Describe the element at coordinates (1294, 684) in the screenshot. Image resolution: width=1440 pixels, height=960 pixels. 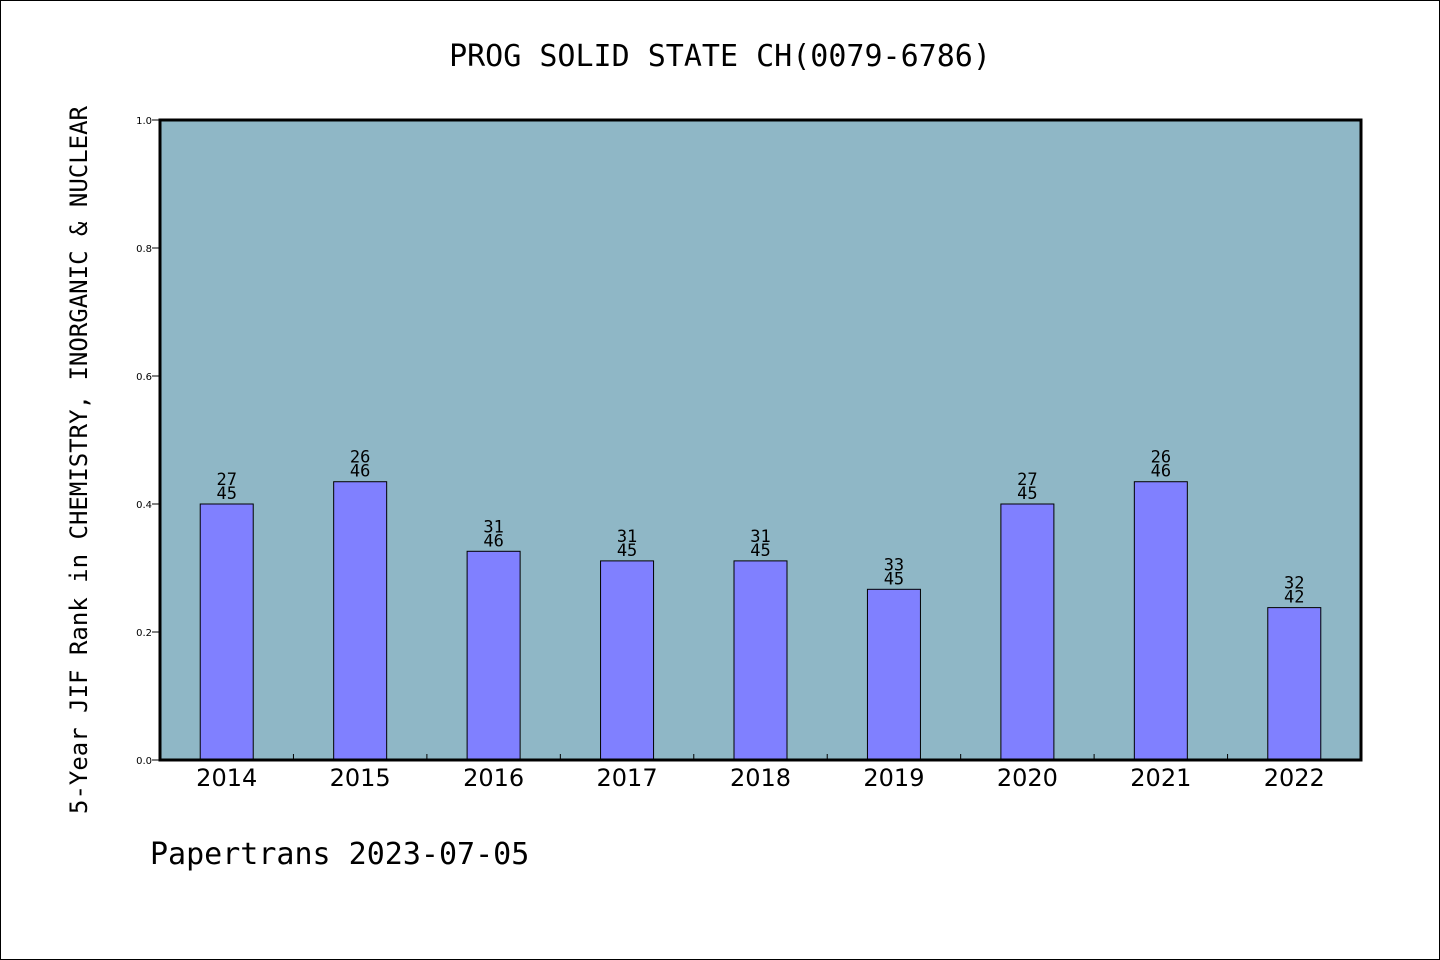
I see `bar-2022` at that location.